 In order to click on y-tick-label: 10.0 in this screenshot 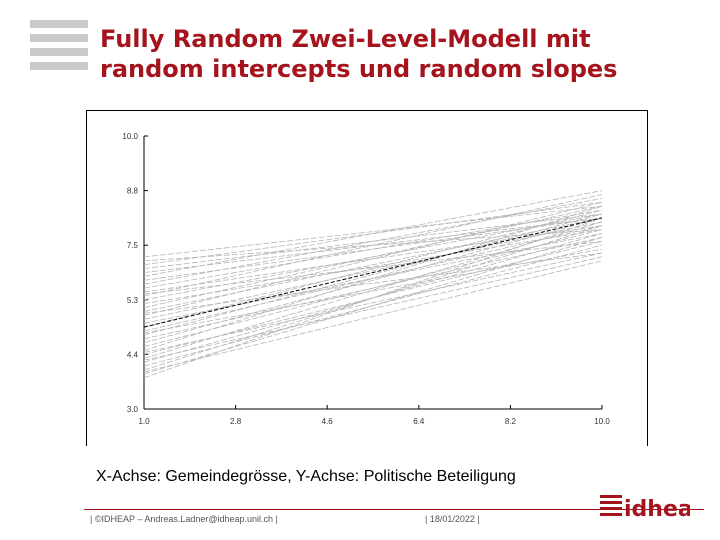, I will do `click(130, 136)`.